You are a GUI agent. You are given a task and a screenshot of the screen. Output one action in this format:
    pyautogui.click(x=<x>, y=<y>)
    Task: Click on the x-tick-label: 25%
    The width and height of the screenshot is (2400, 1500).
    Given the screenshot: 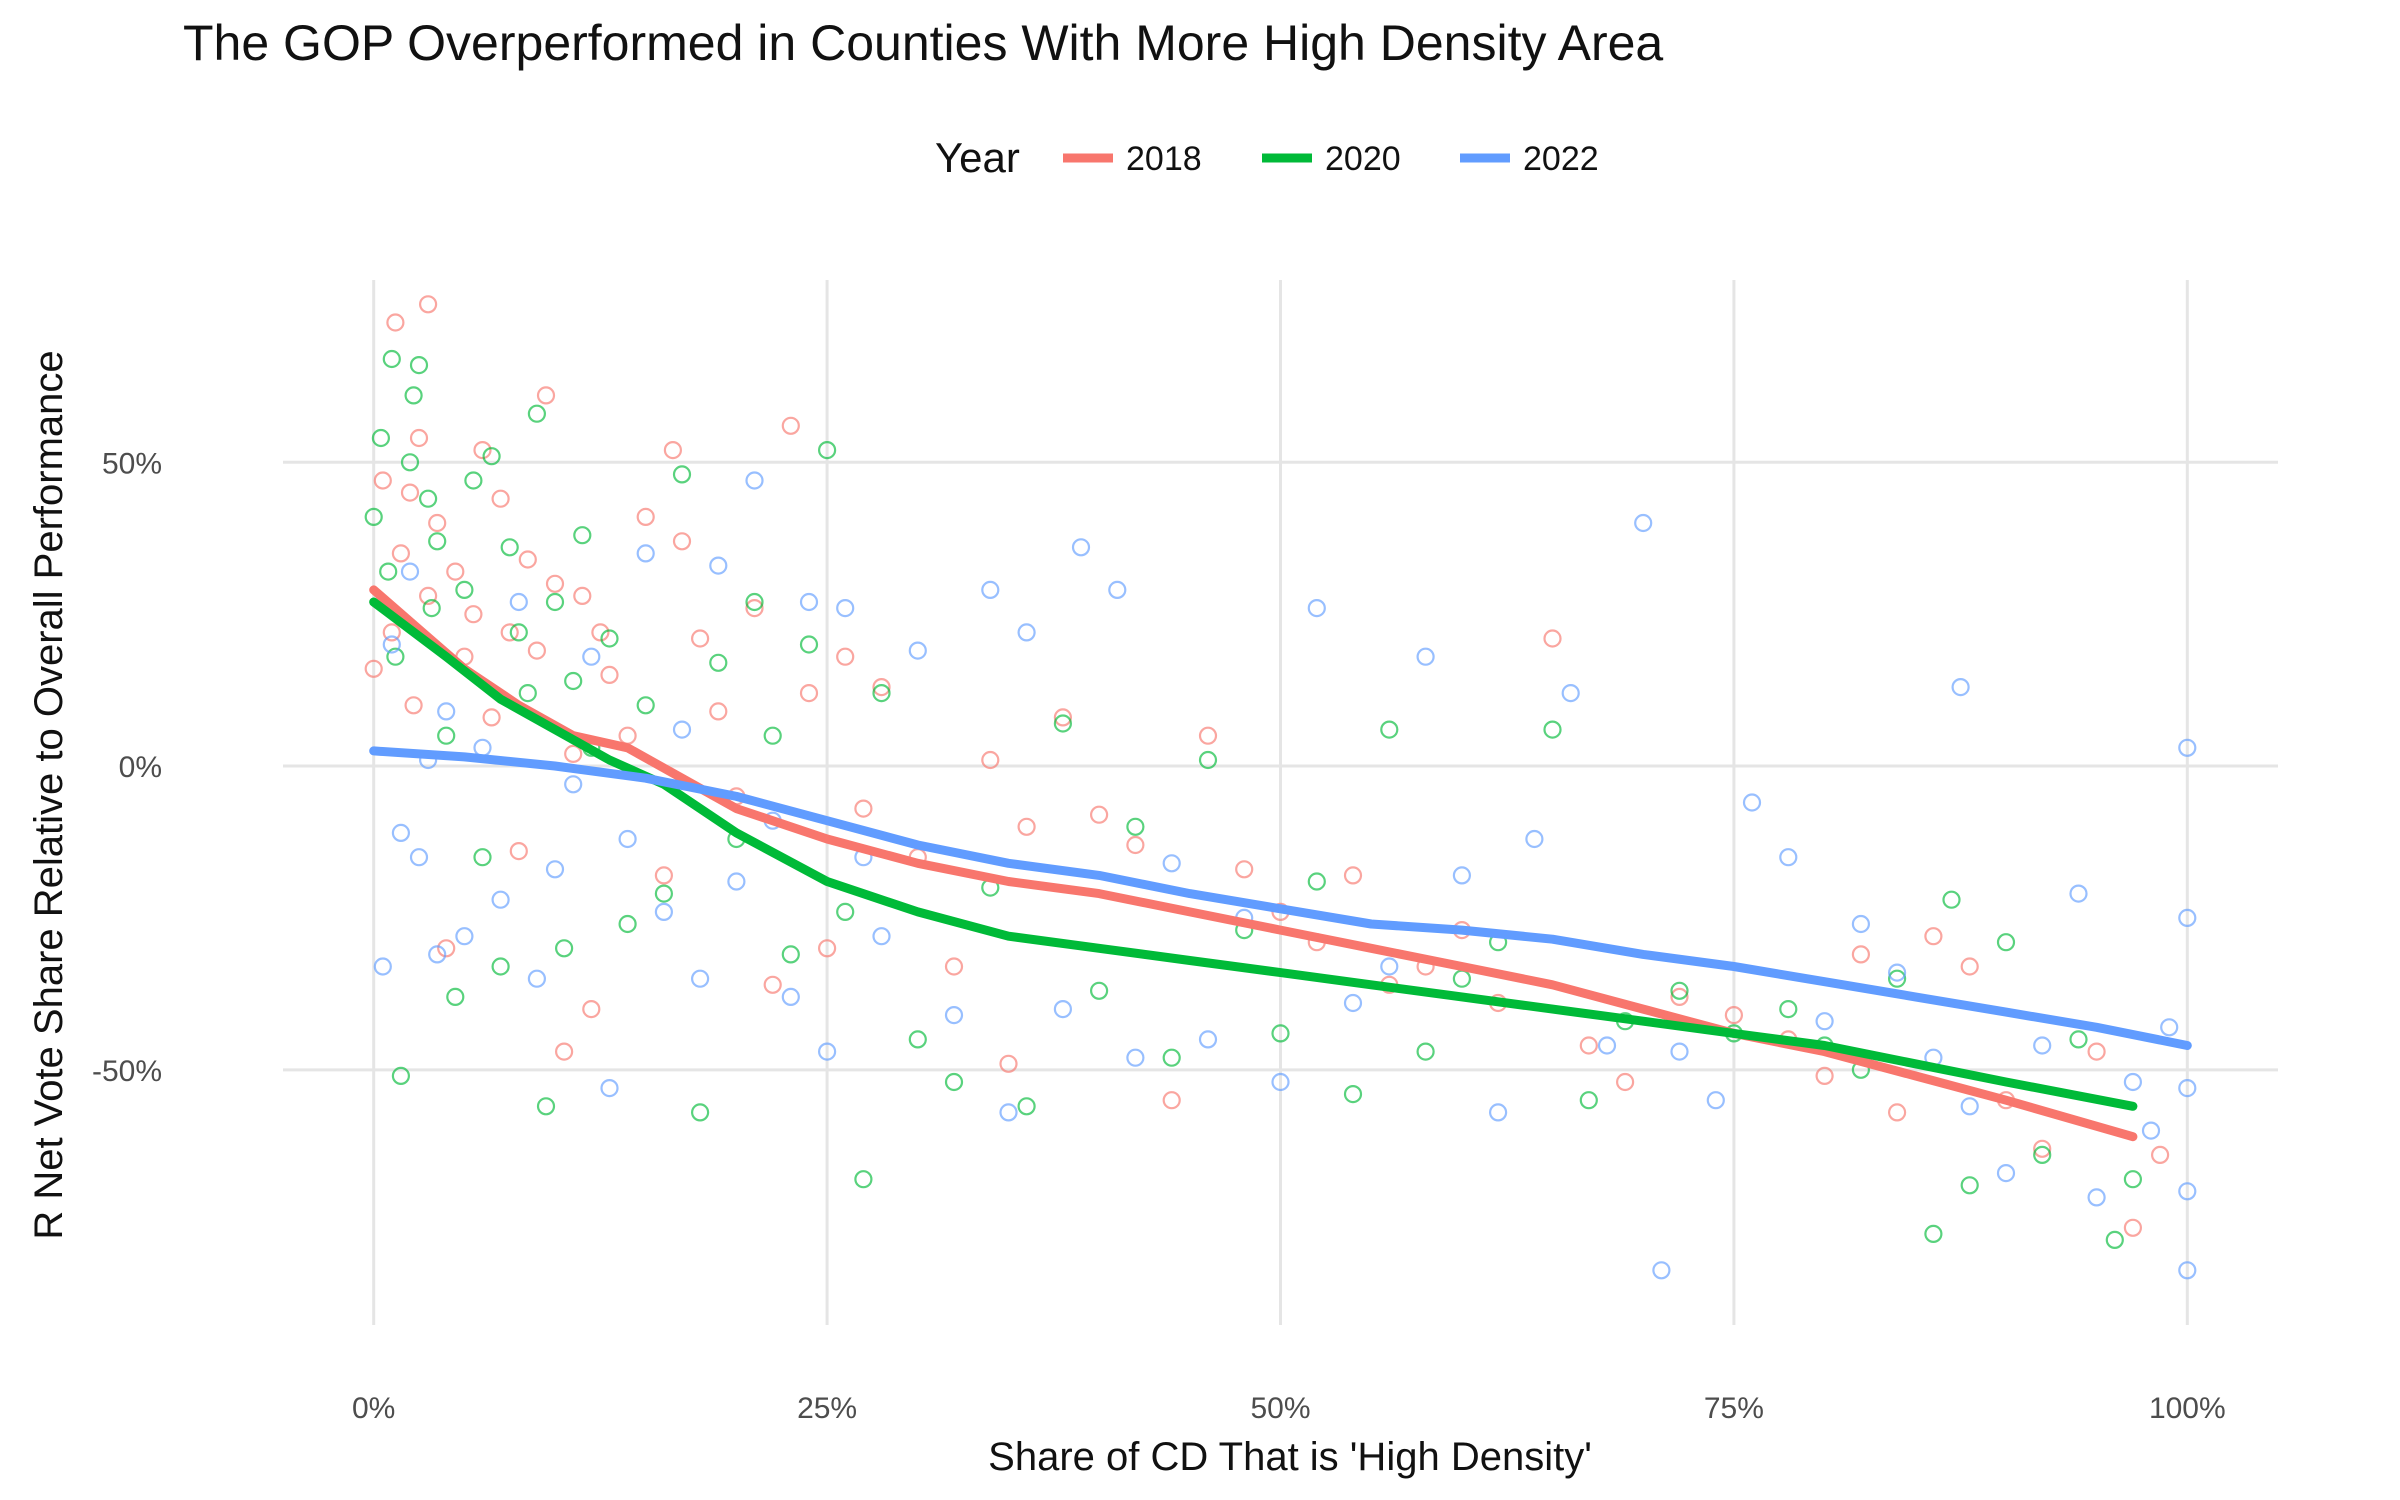 What is the action you would take?
    pyautogui.click(x=827, y=1408)
    